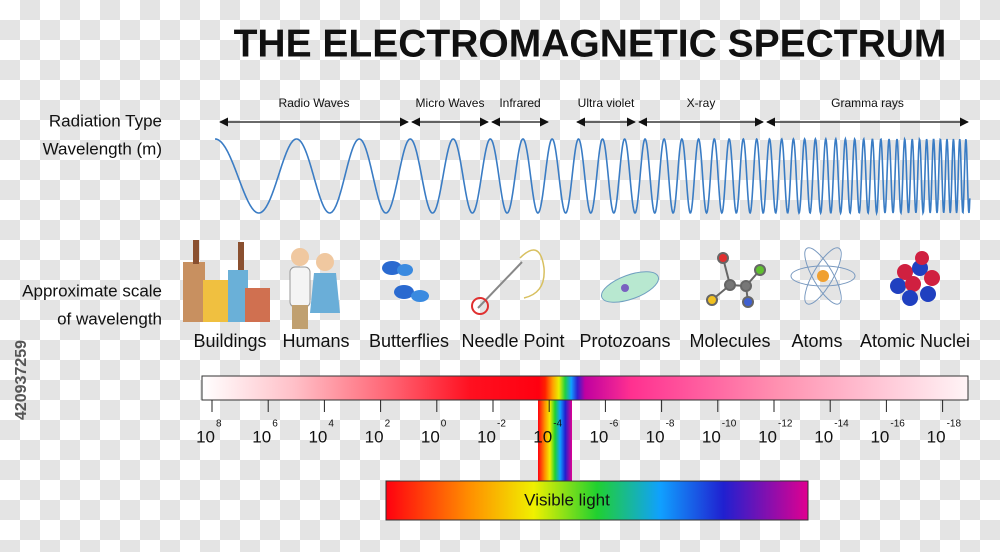 This screenshot has height=552, width=1000. What do you see at coordinates (624, 341) in the screenshot?
I see `object-label: Protozoans` at bounding box center [624, 341].